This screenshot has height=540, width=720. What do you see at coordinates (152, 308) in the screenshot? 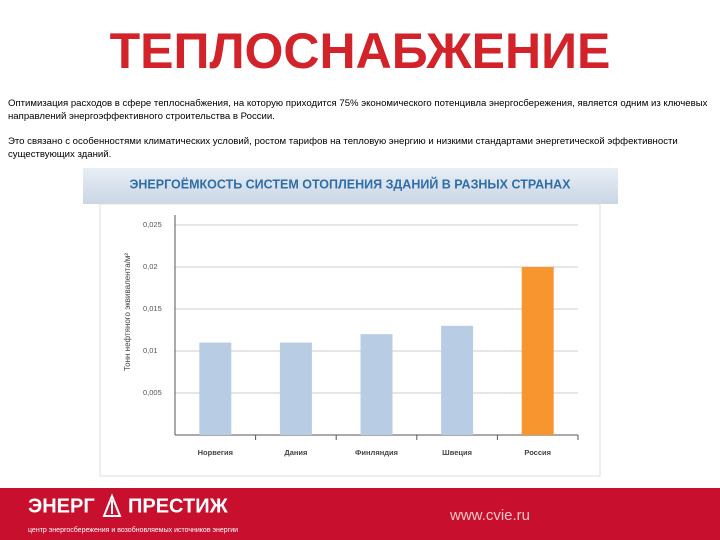
I see `y-tick-label: 0,015` at bounding box center [152, 308].